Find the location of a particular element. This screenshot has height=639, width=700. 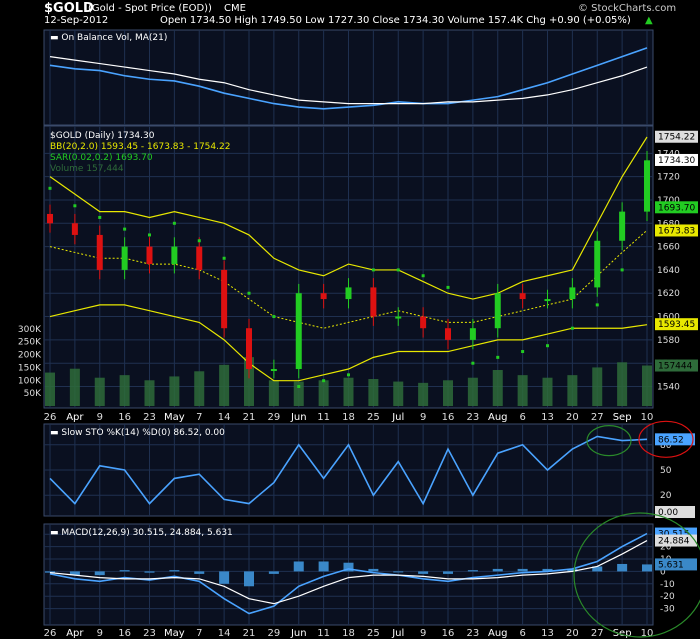

price-label: 1734.30 is located at coordinates (676, 161).